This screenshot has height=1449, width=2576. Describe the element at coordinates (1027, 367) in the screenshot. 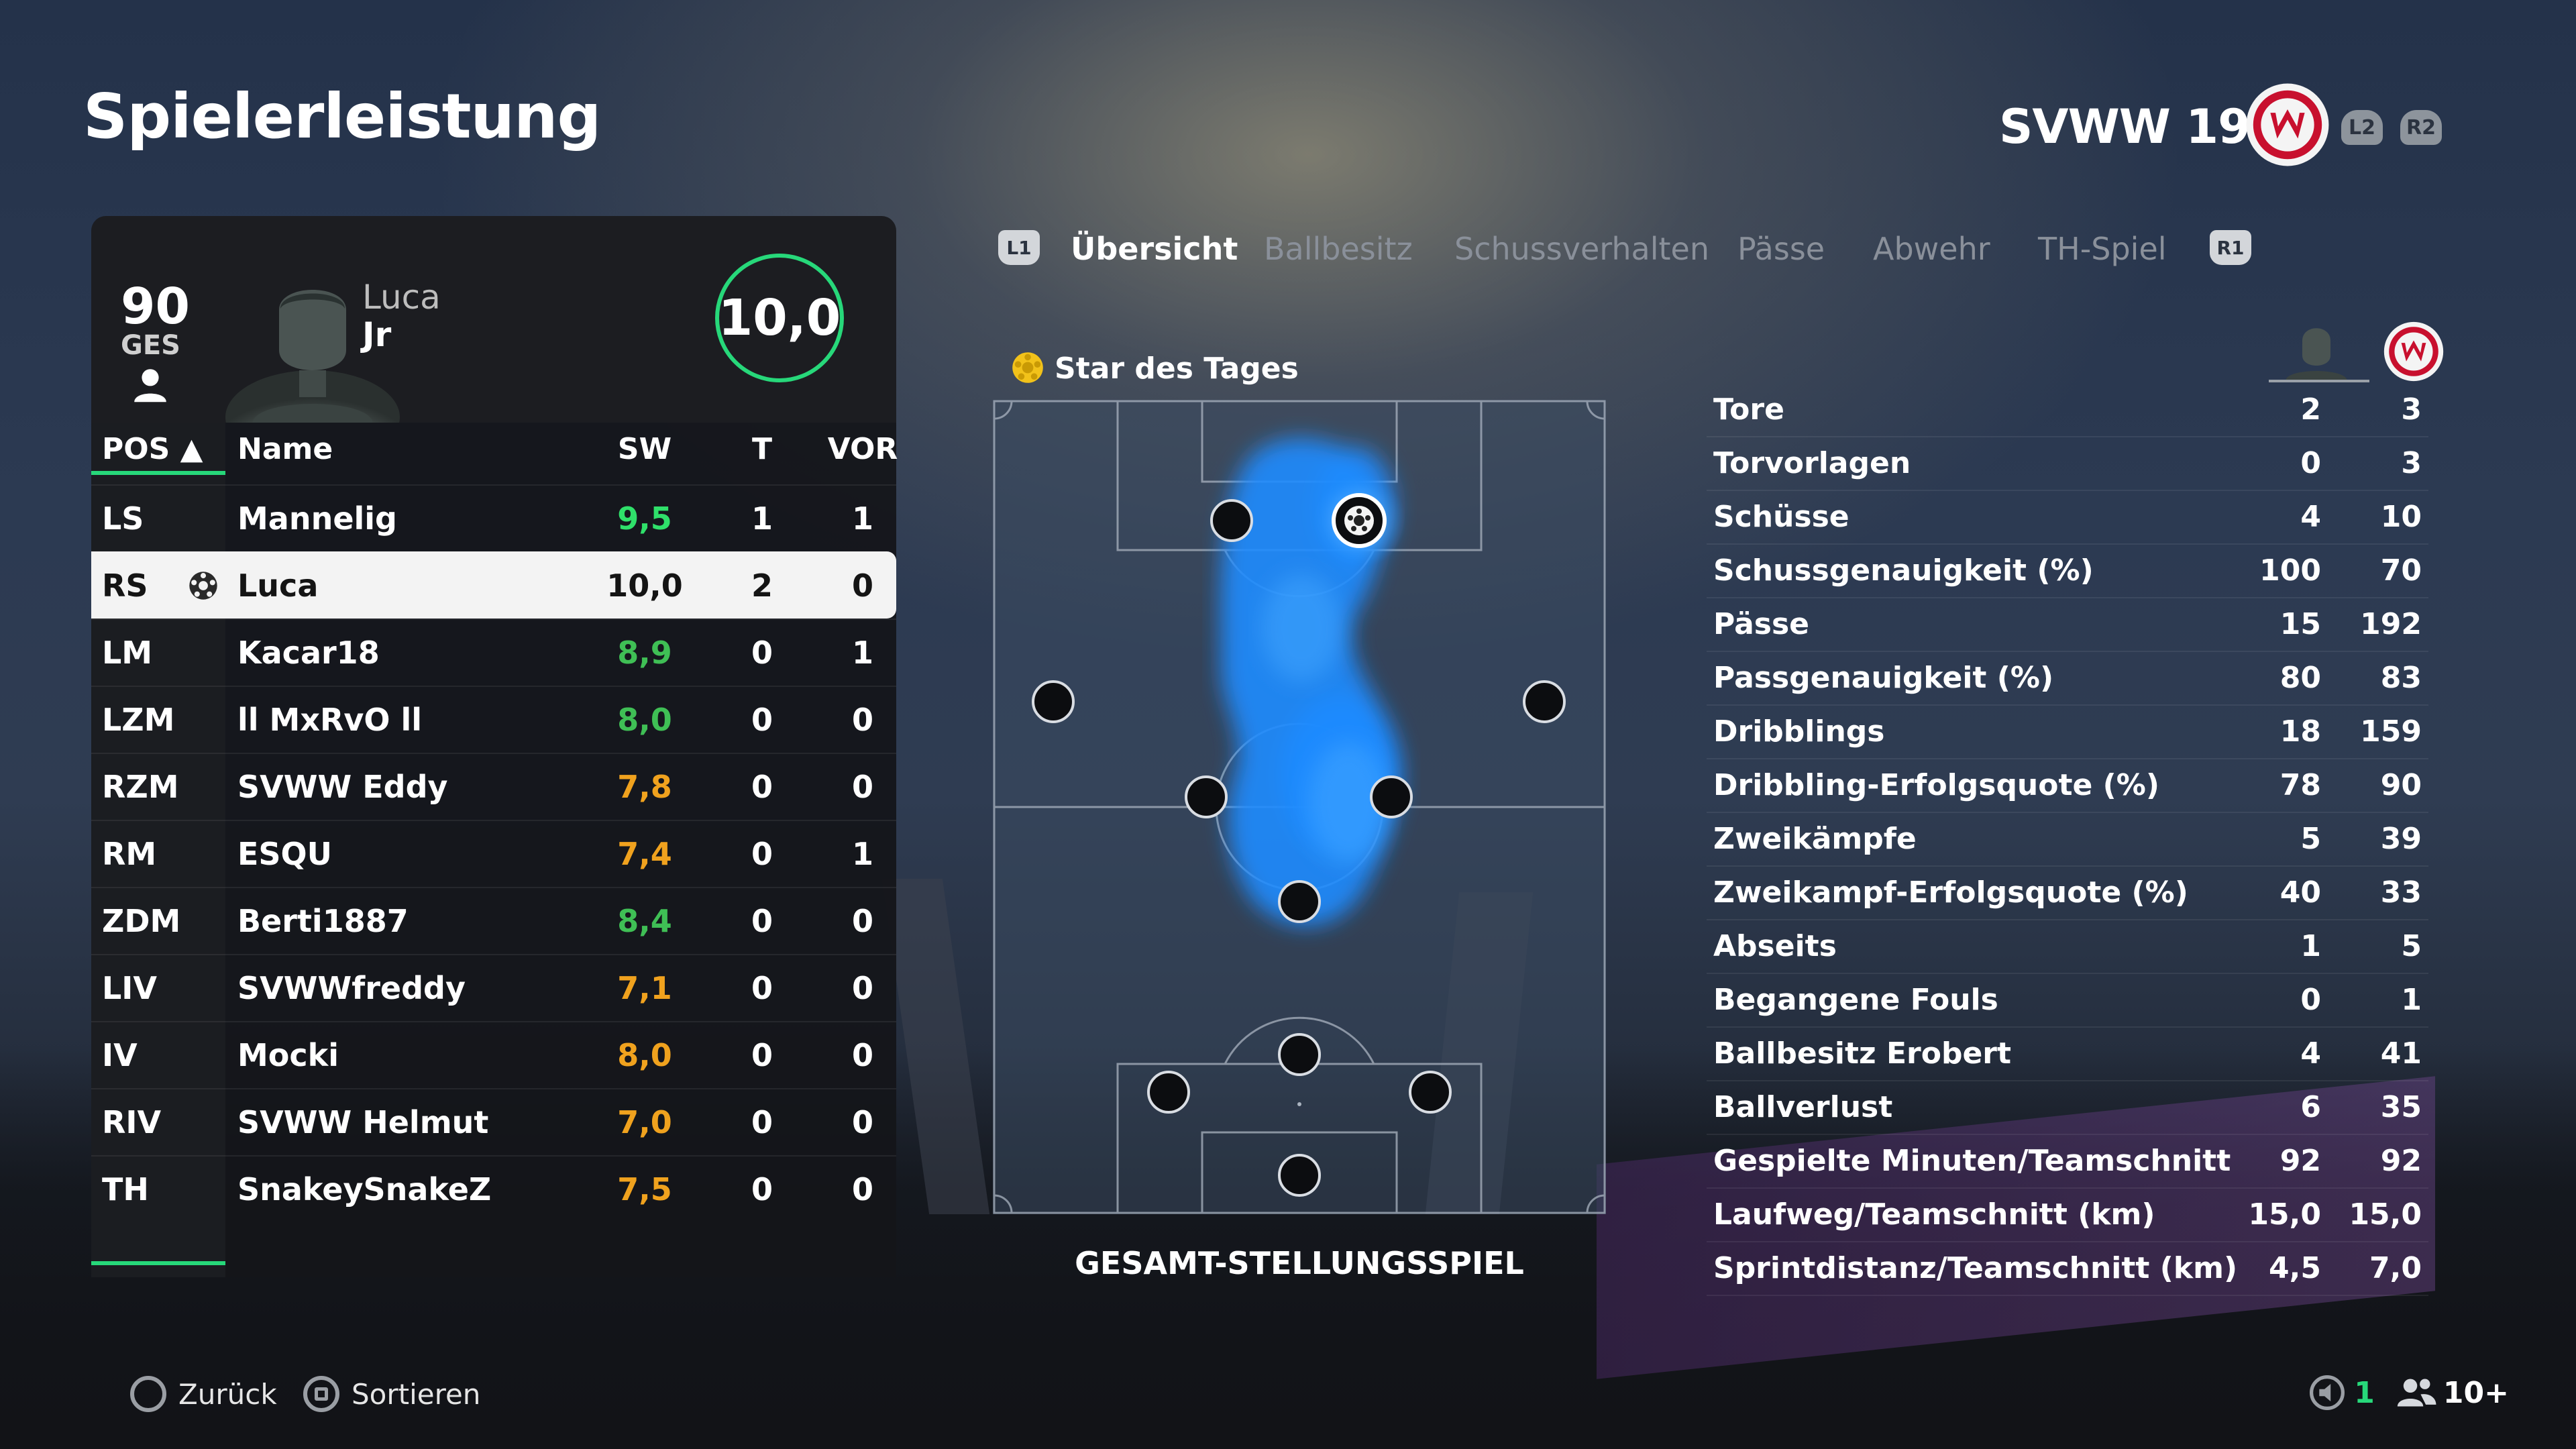

I see `star-of-the-match-icon` at that location.